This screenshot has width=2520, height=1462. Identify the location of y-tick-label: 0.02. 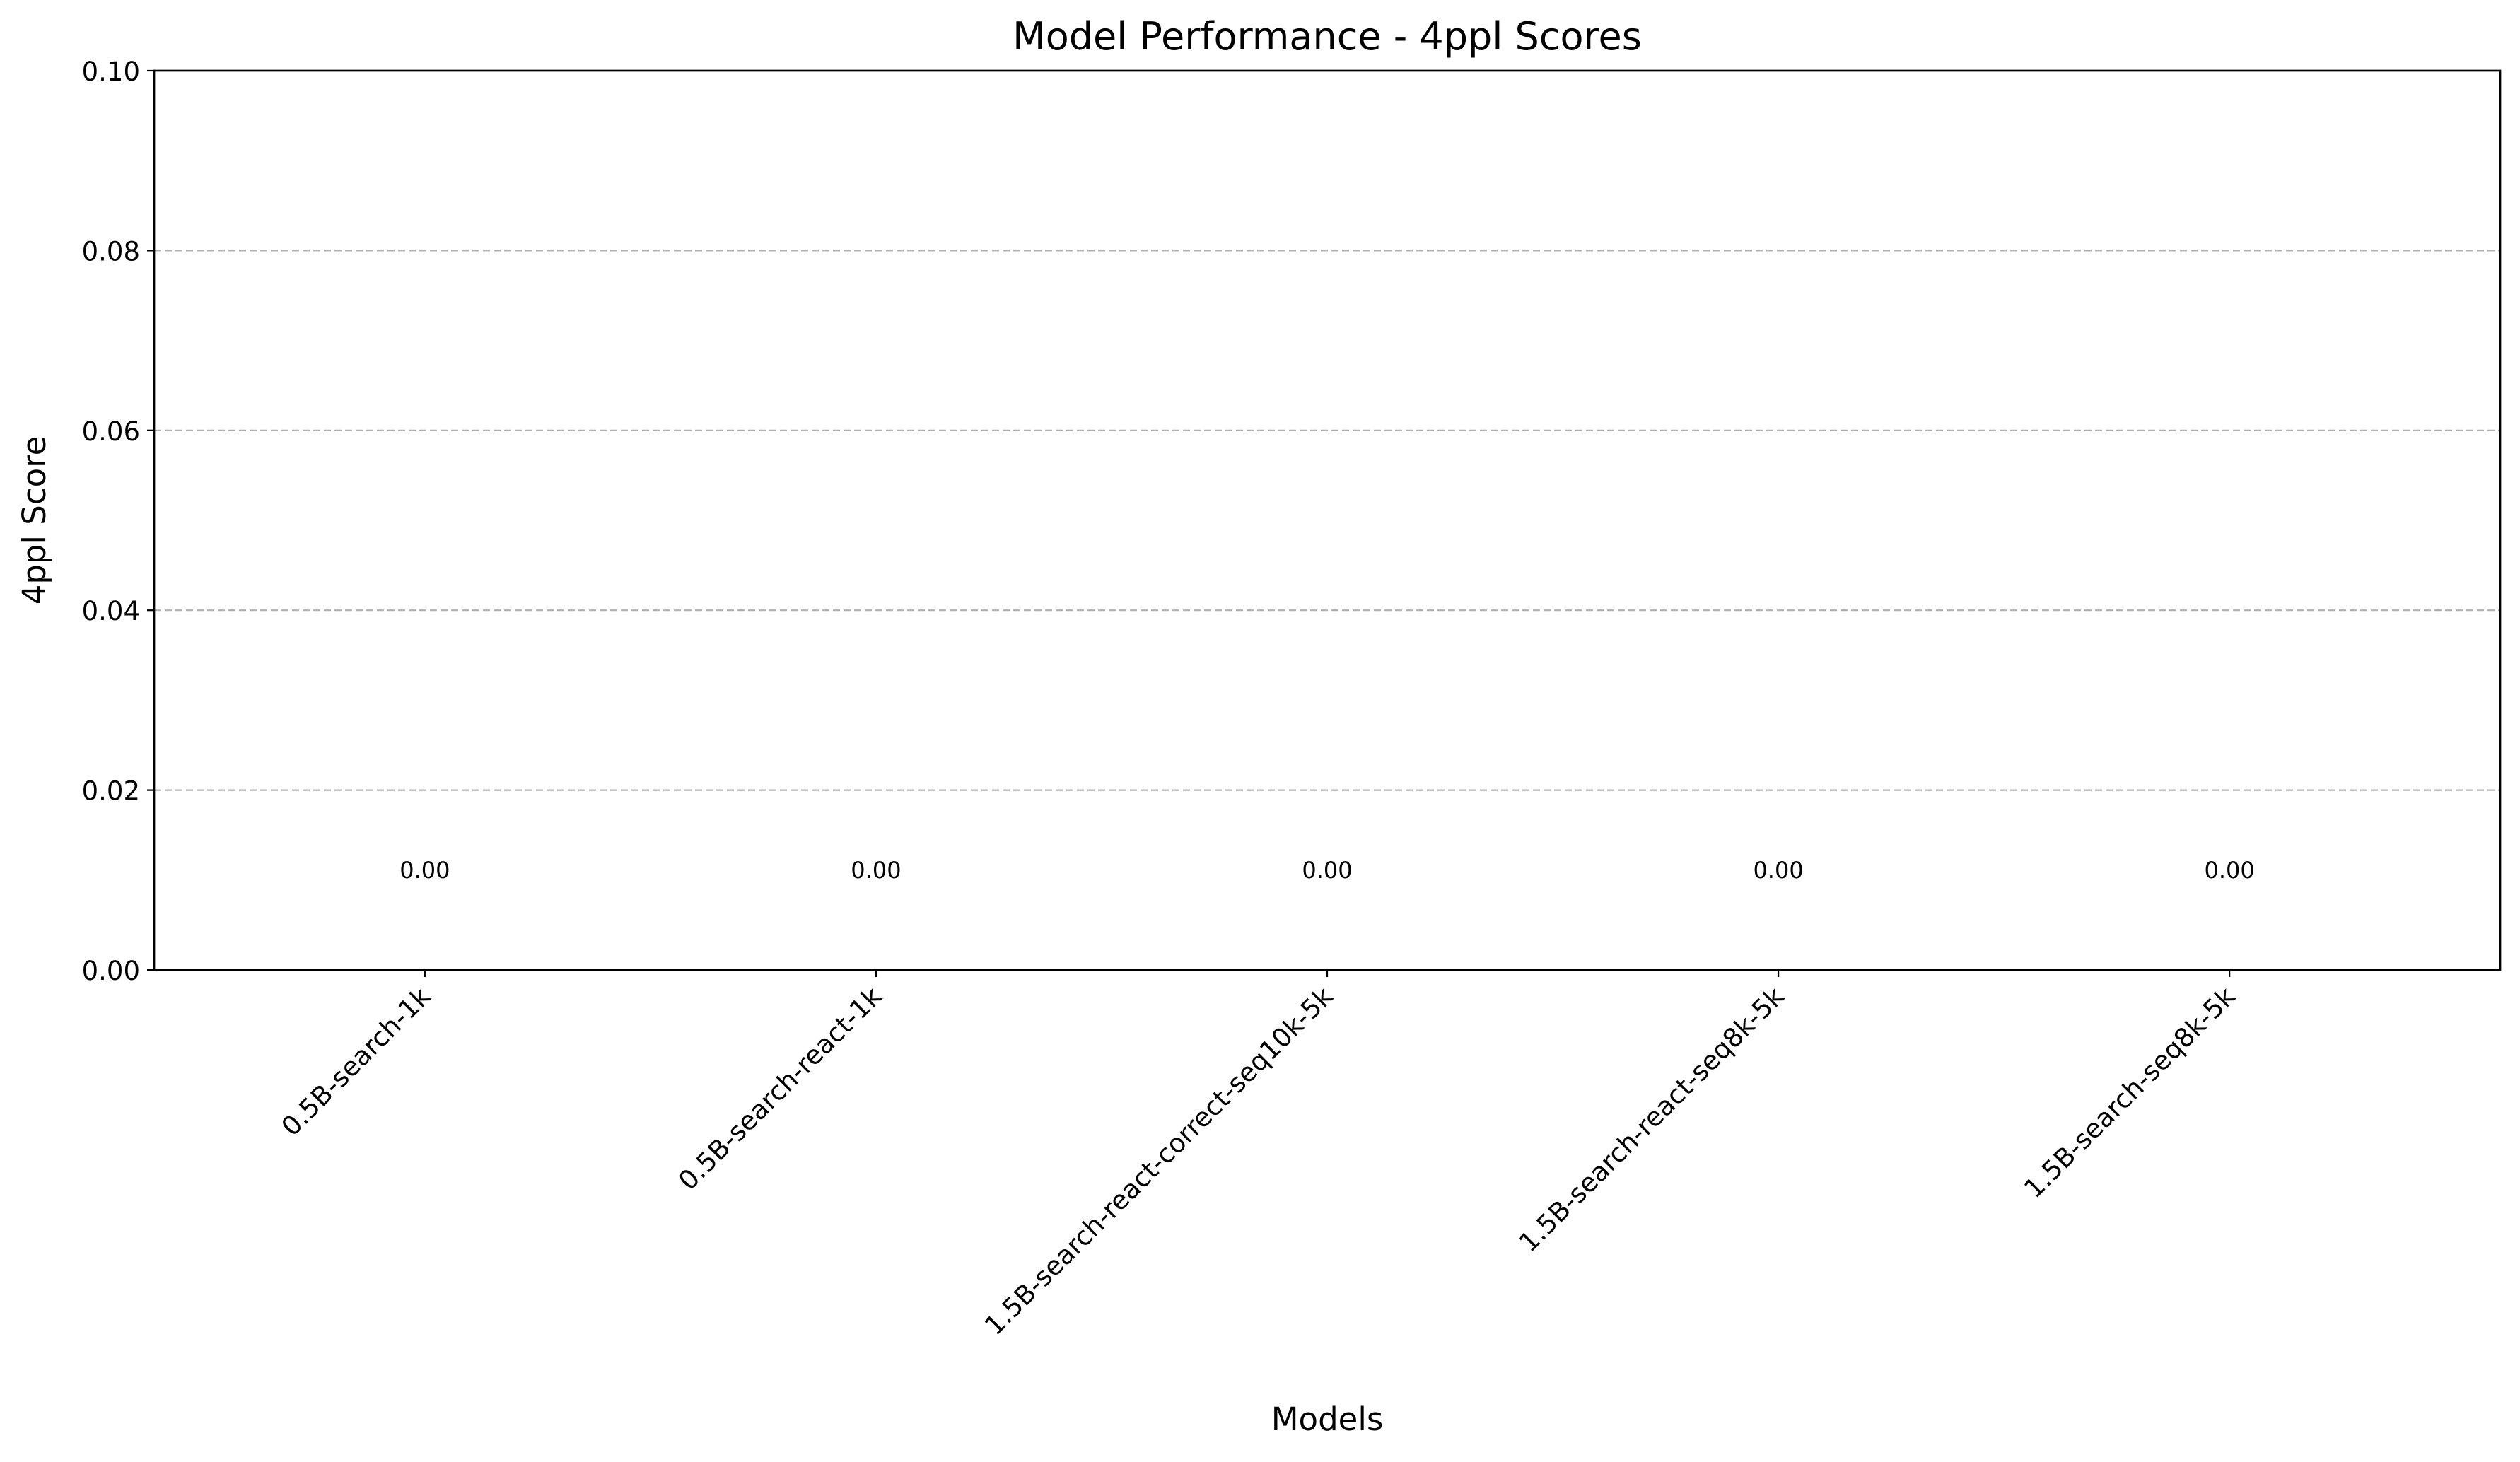
(111, 791).